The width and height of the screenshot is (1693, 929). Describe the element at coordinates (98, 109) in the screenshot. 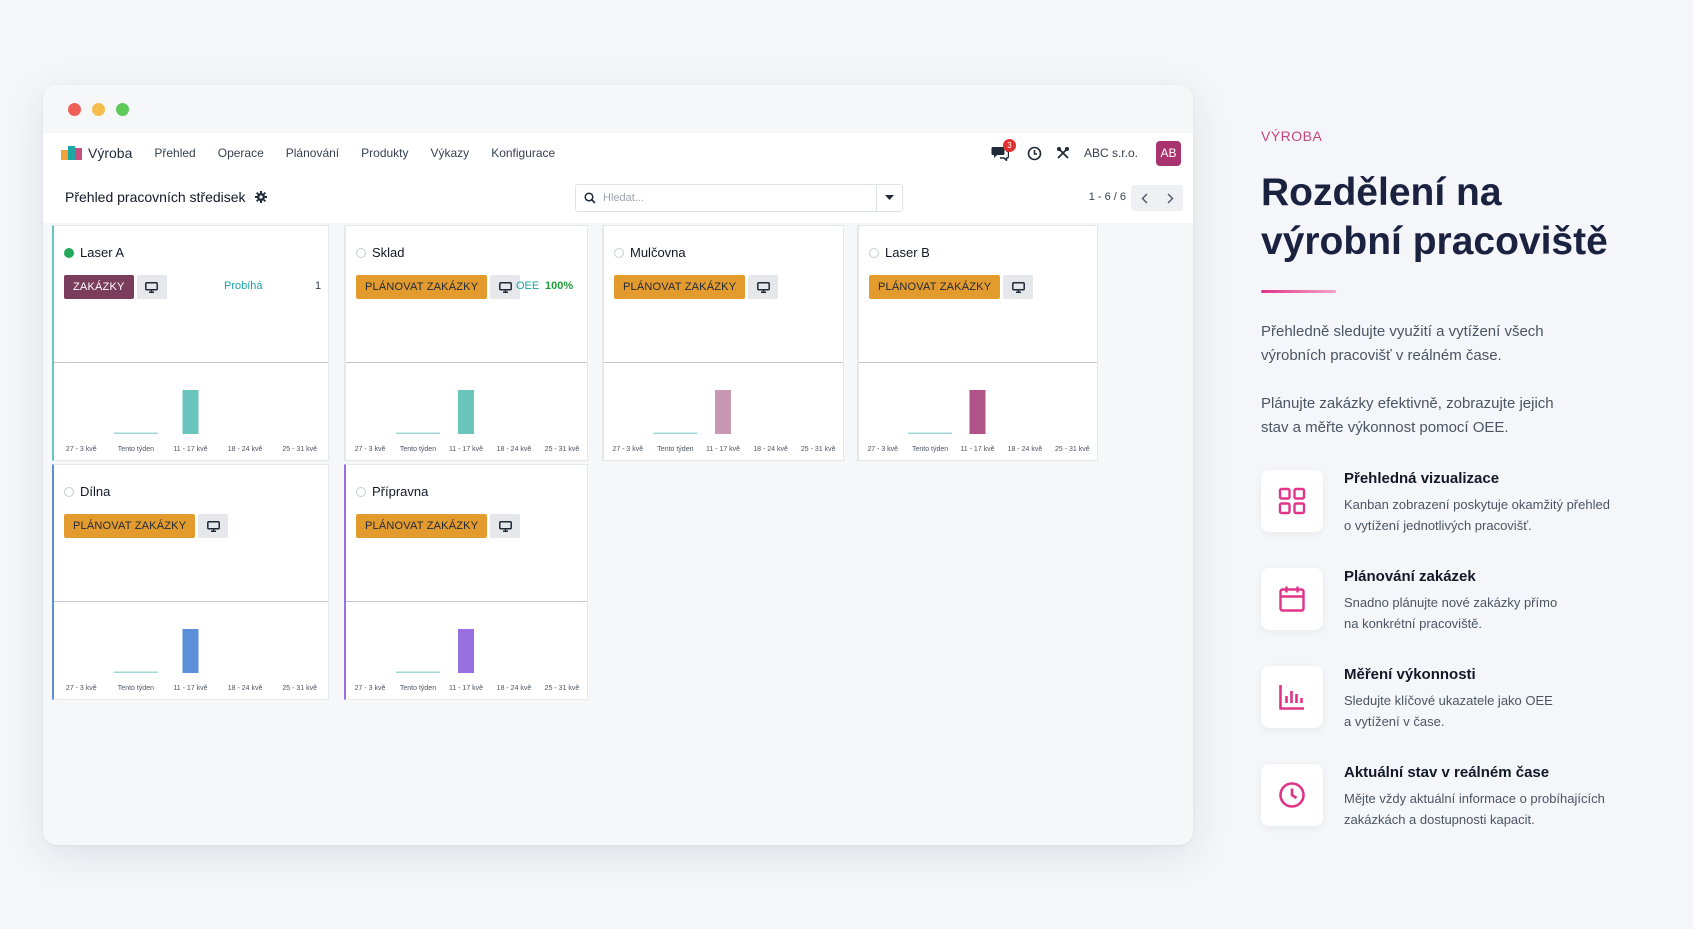

I see `minimize-window-button` at that location.